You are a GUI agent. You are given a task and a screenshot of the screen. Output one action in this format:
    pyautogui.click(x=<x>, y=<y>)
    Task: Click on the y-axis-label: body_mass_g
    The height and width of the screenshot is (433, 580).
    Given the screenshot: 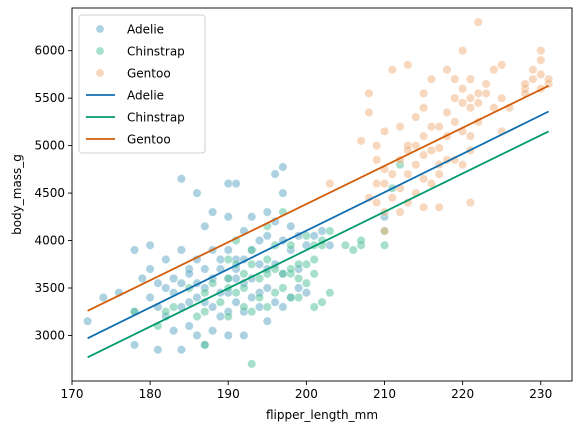 What is the action you would take?
    pyautogui.click(x=17, y=194)
    